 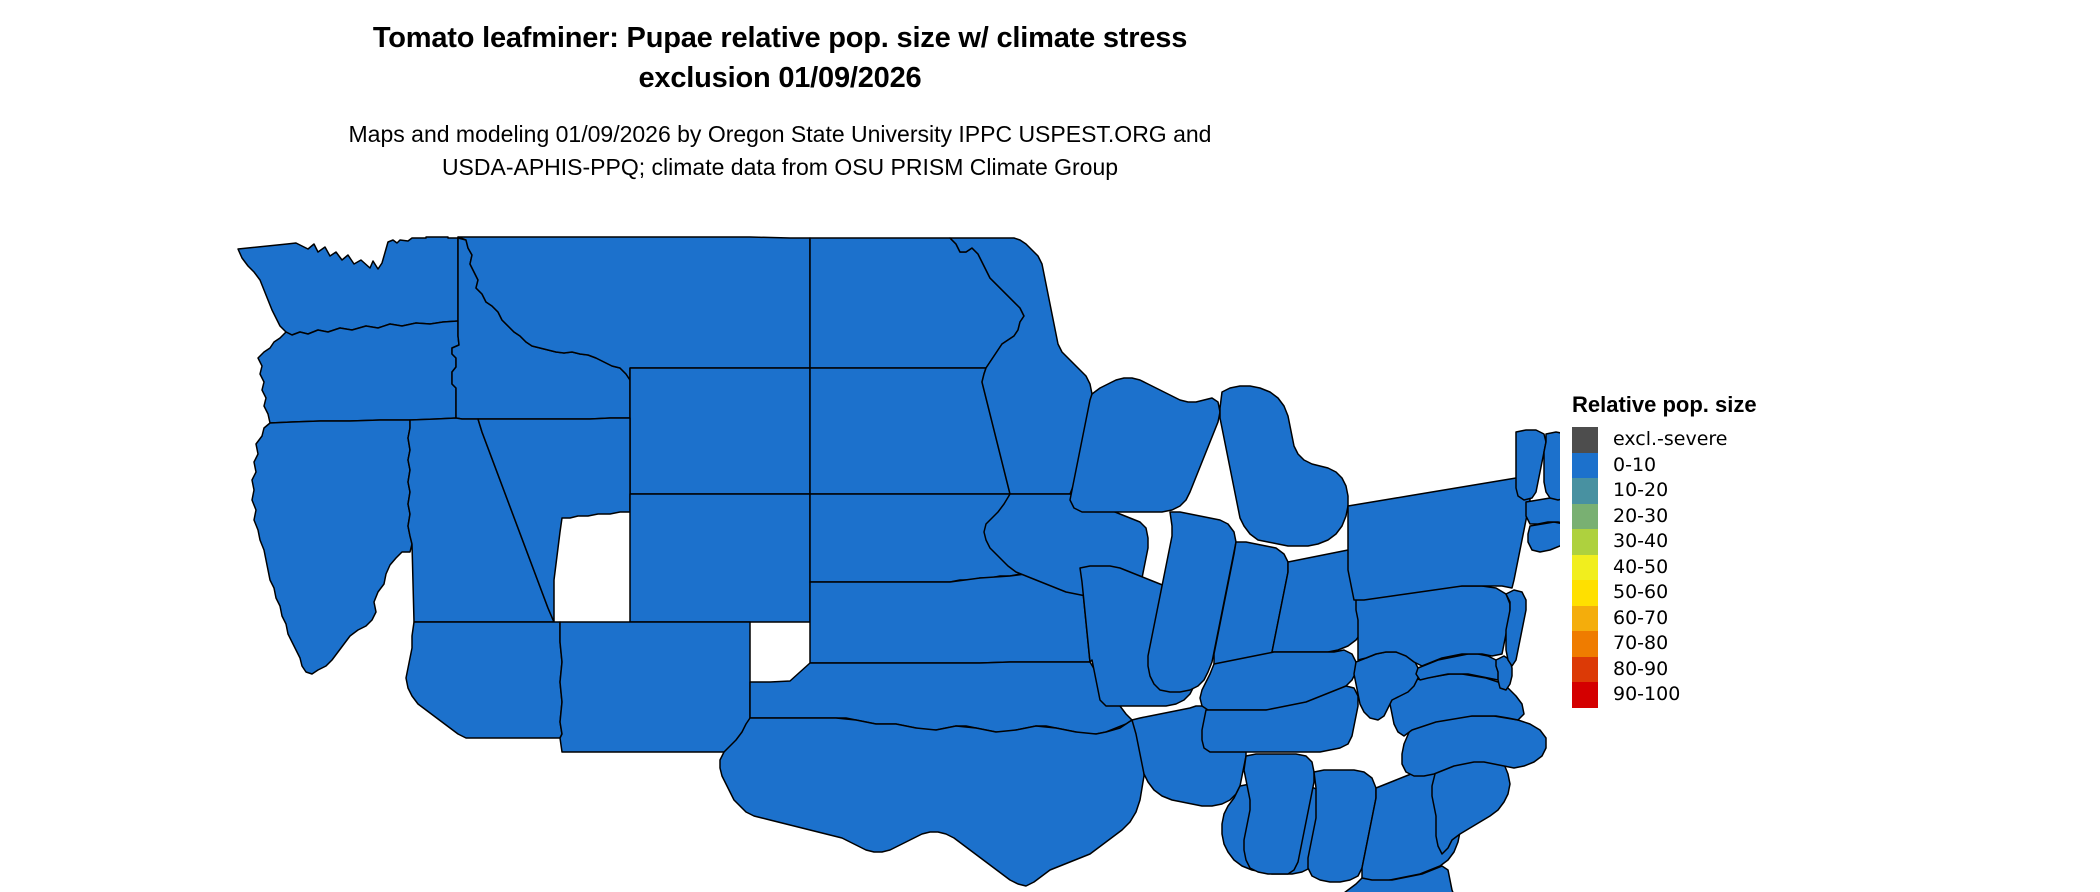 What do you see at coordinates (348, 286) in the screenshot?
I see `state-washington: Washington: 0-10` at bounding box center [348, 286].